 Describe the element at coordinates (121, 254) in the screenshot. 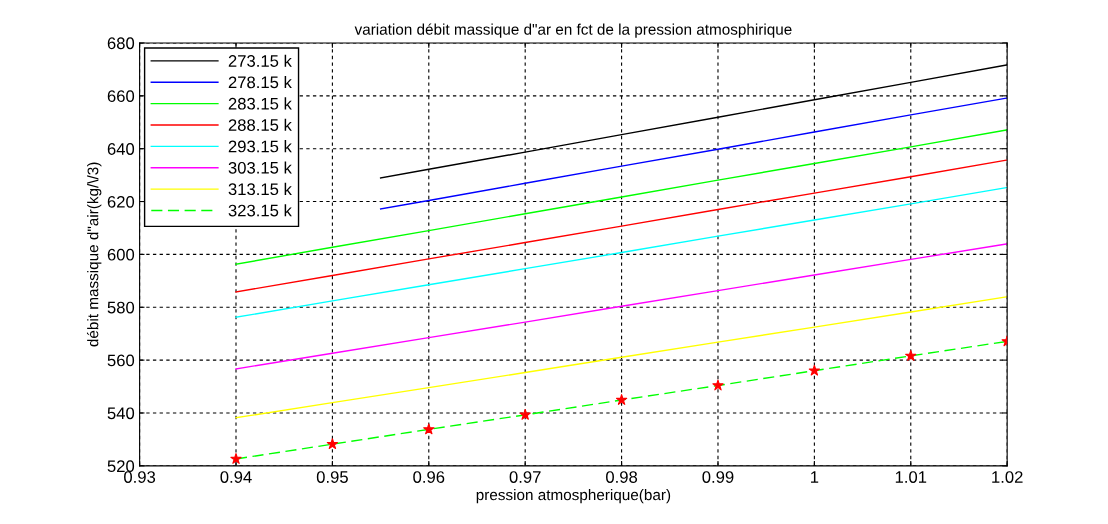

I see `y-tick-label: 600` at that location.